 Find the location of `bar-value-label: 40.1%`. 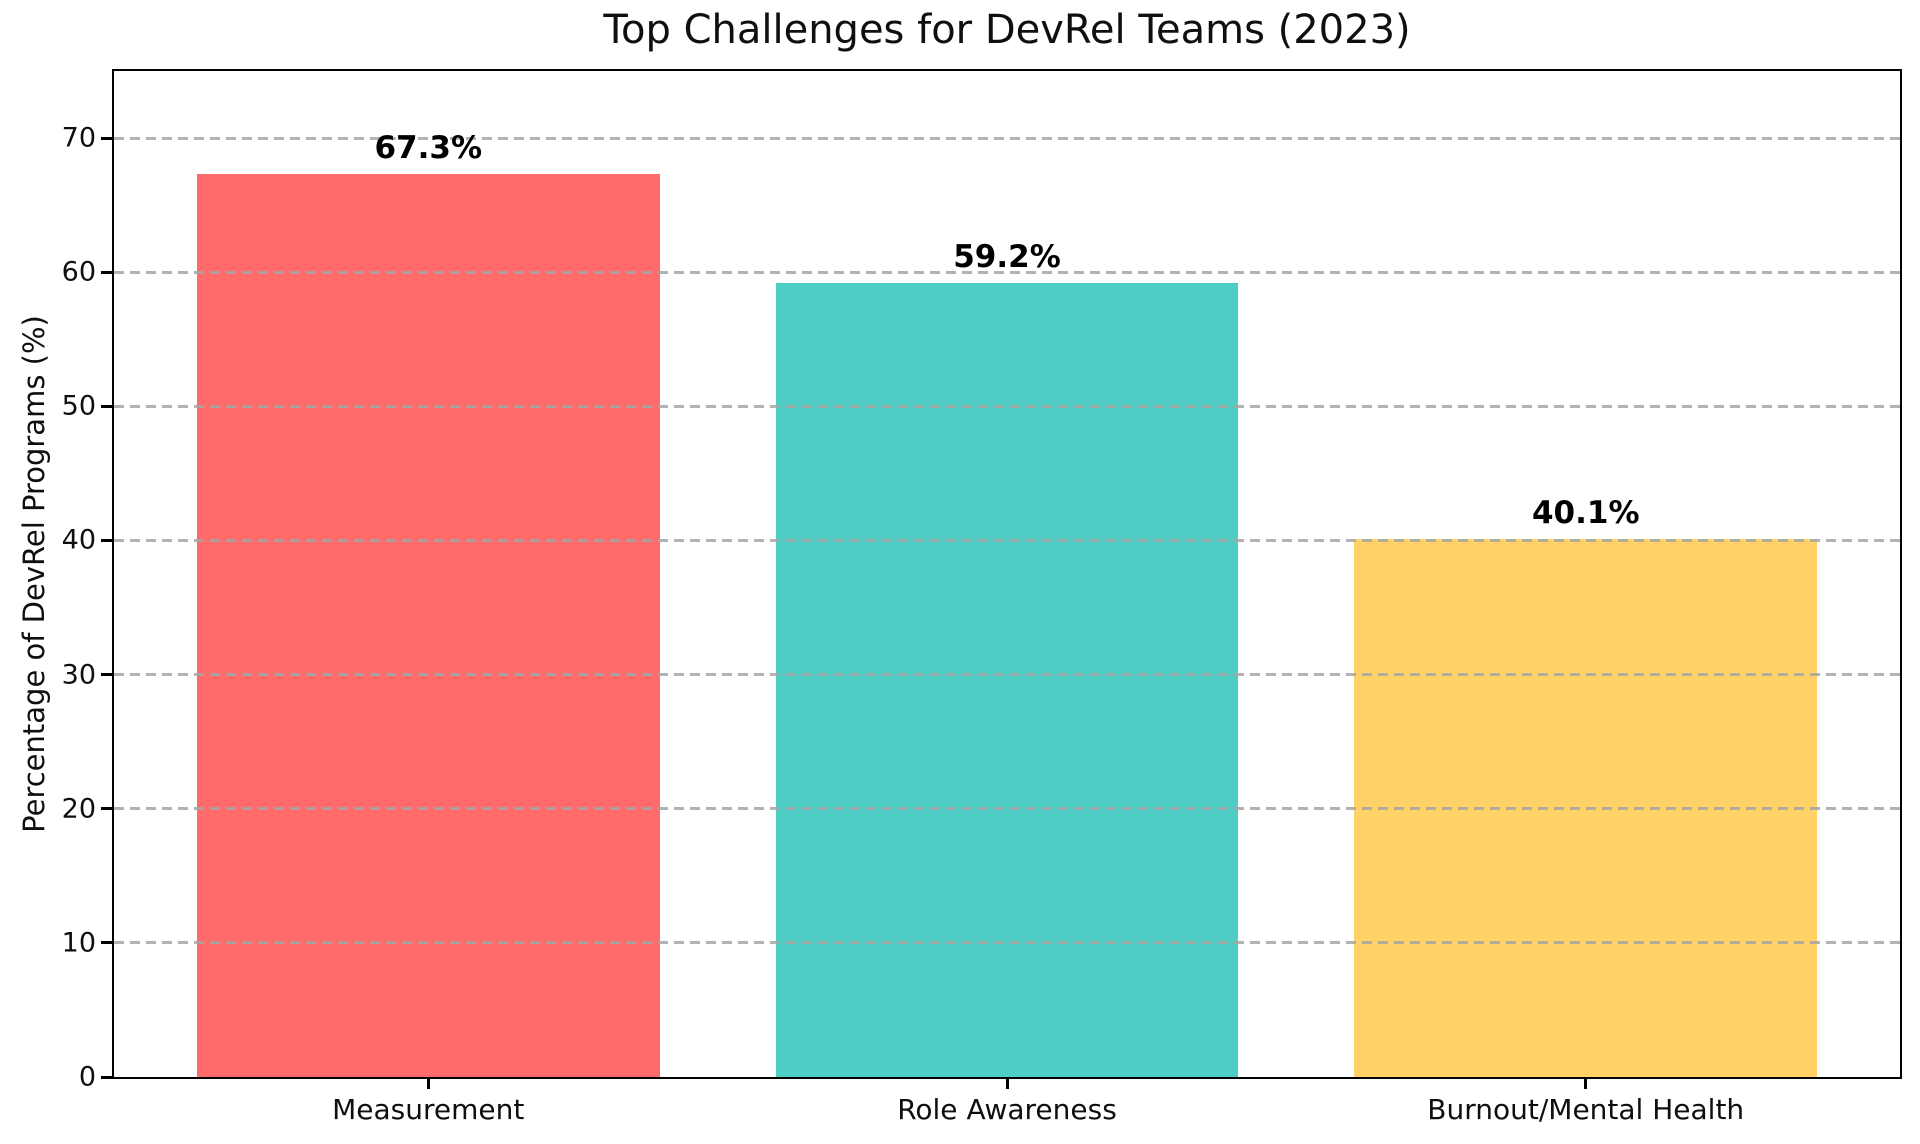

bar-value-label: 40.1% is located at coordinates (1585, 513).